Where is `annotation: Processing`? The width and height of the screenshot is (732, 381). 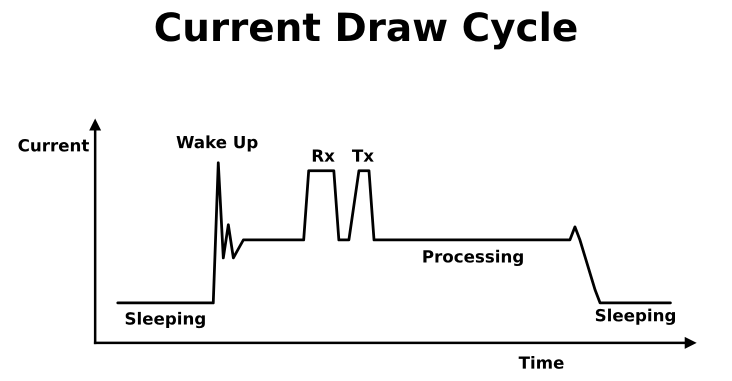 annotation: Processing is located at coordinates (473, 258).